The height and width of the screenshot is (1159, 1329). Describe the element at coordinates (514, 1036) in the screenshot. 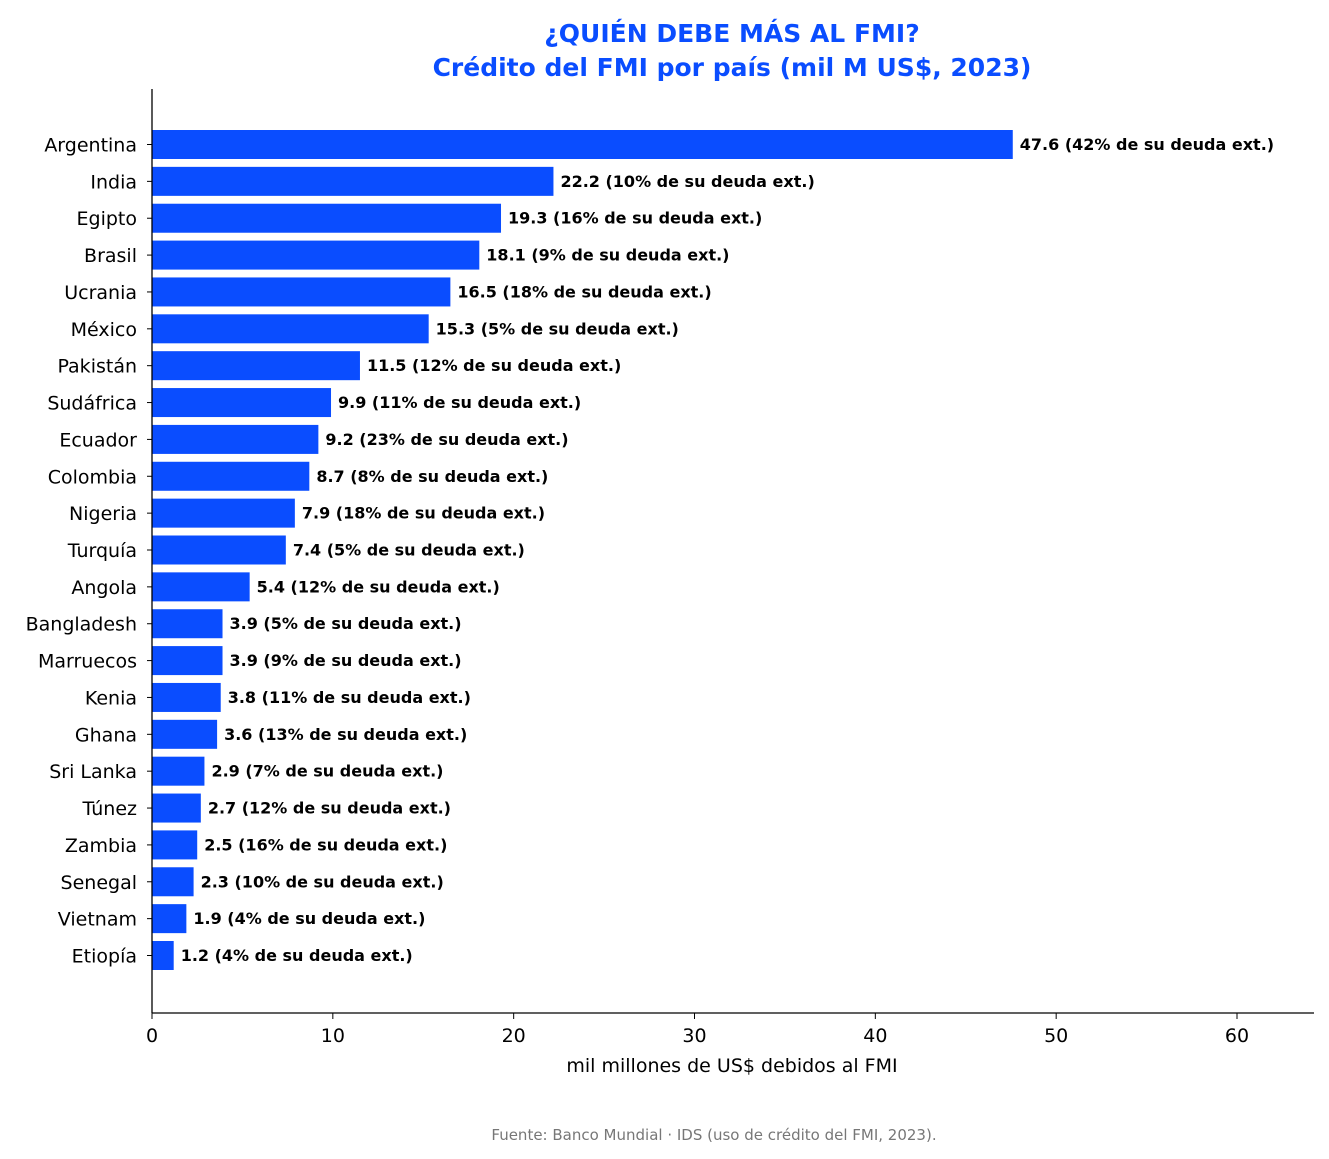

I see `x-tick-label-2: 20` at that location.